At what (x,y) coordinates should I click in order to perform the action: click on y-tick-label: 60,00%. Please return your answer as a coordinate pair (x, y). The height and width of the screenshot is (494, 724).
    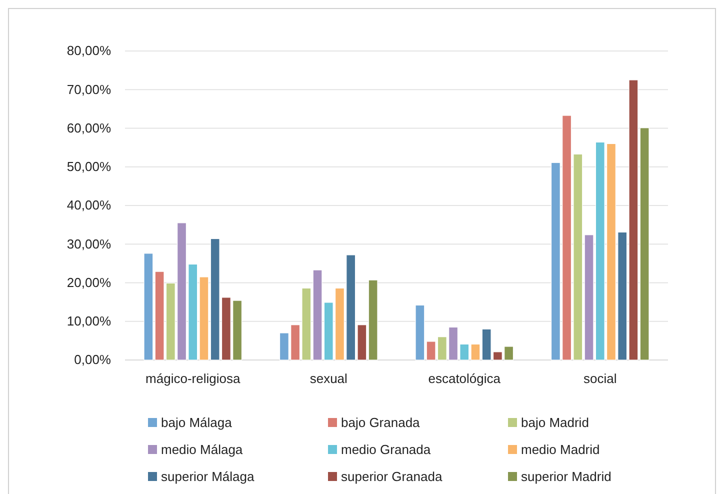
    Looking at the image, I should click on (89, 128).